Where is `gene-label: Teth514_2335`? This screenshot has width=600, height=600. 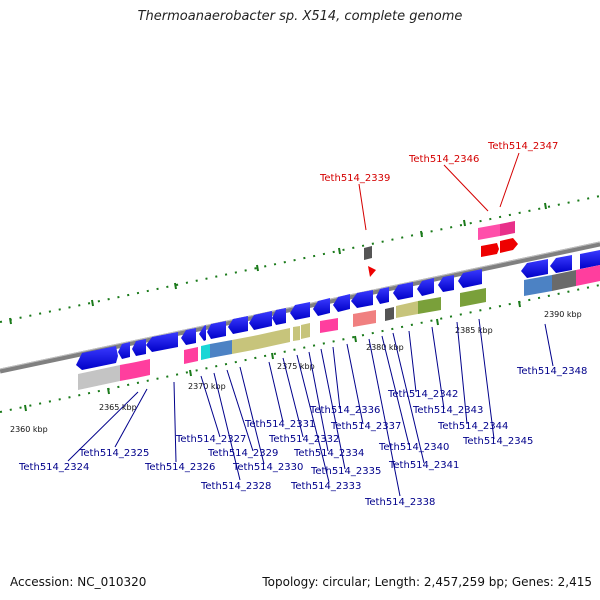 gene-label: Teth514_2335 is located at coordinates (345, 471).